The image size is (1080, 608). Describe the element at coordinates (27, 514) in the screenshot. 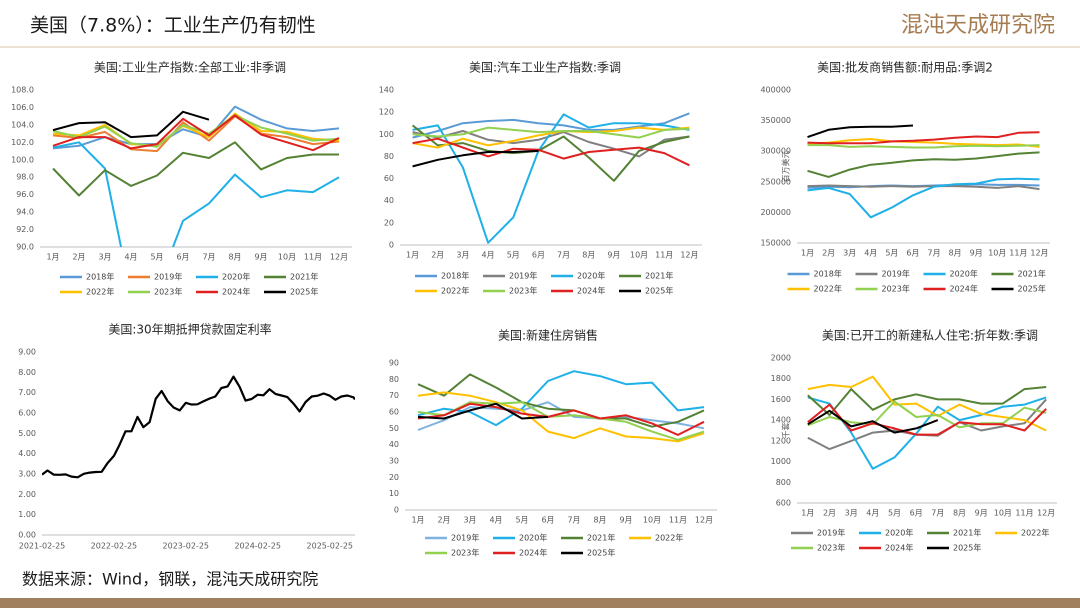

I see `y-tick-label: 1.00` at that location.